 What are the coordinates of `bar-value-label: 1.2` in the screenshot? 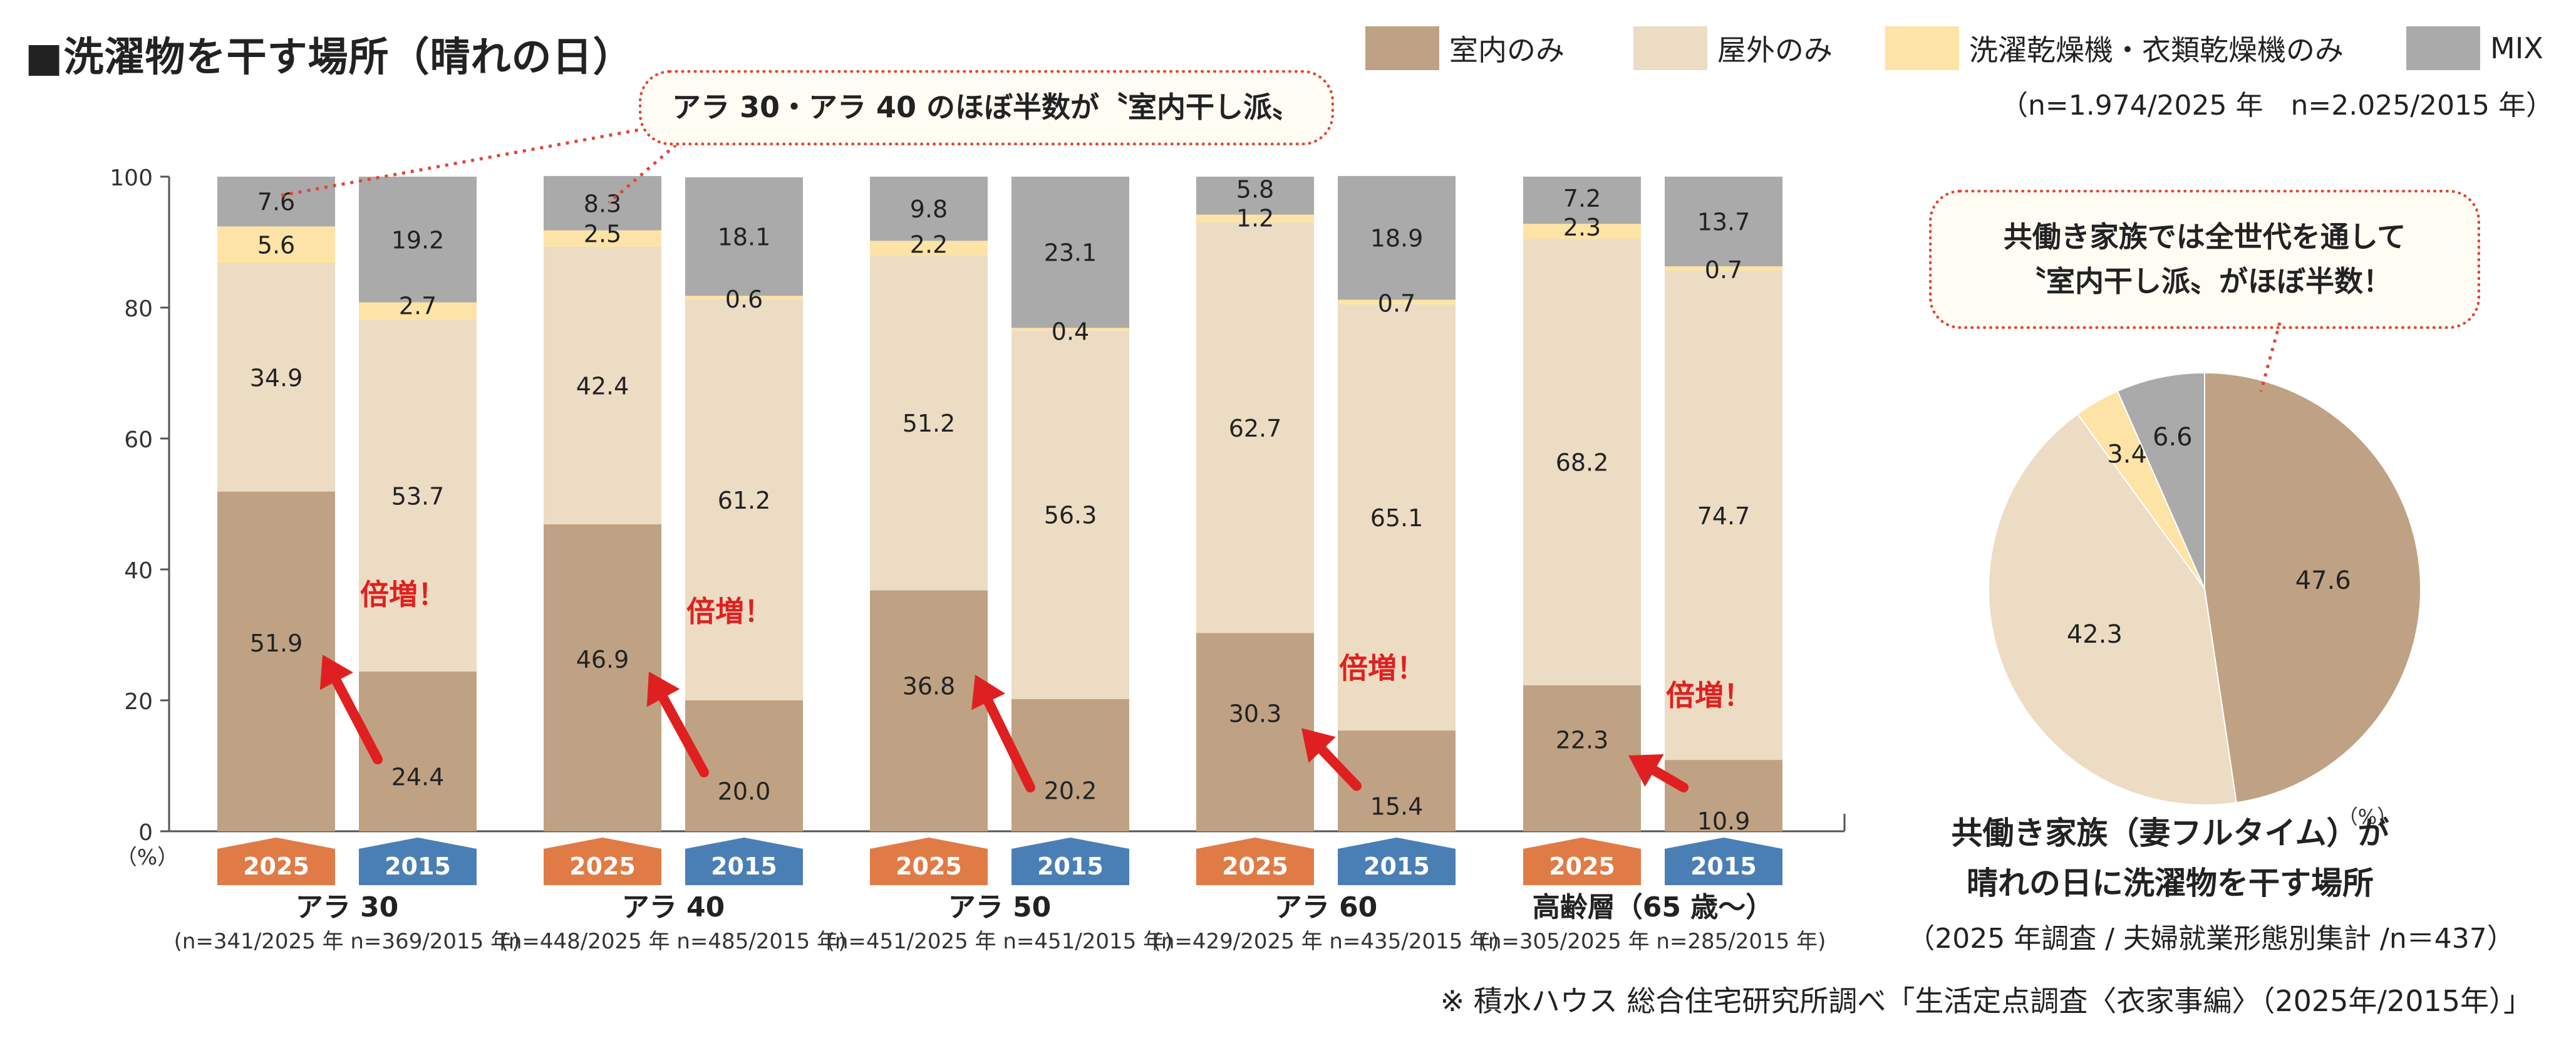 It's located at (1255, 218).